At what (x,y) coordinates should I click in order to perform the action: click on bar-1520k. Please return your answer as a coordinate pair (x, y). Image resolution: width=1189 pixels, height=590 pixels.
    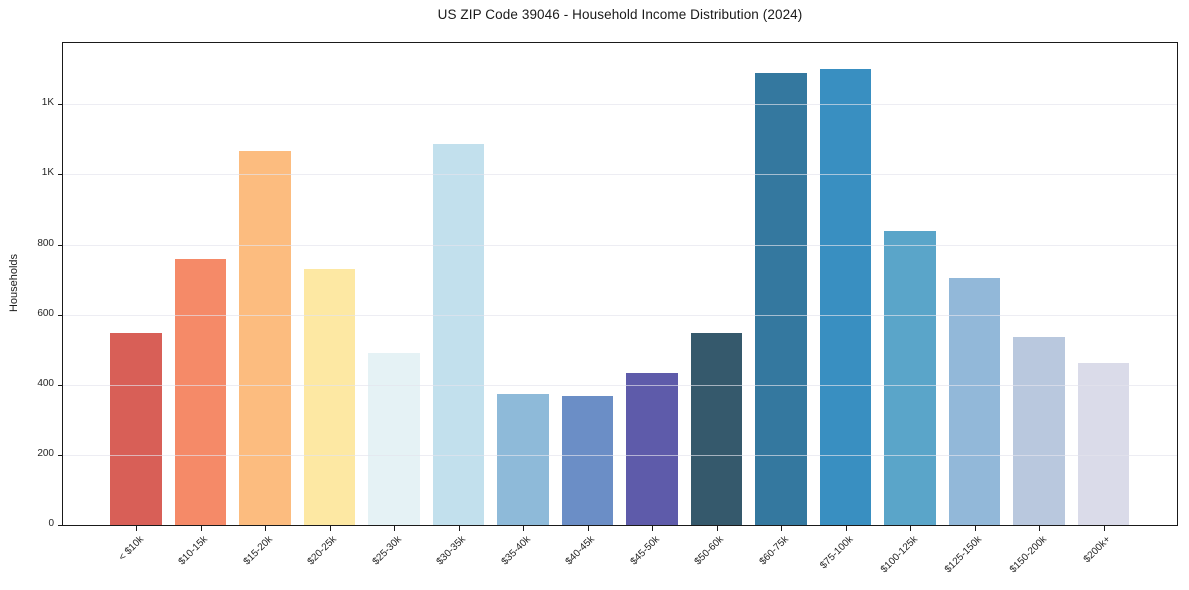
    Looking at the image, I should click on (265, 337).